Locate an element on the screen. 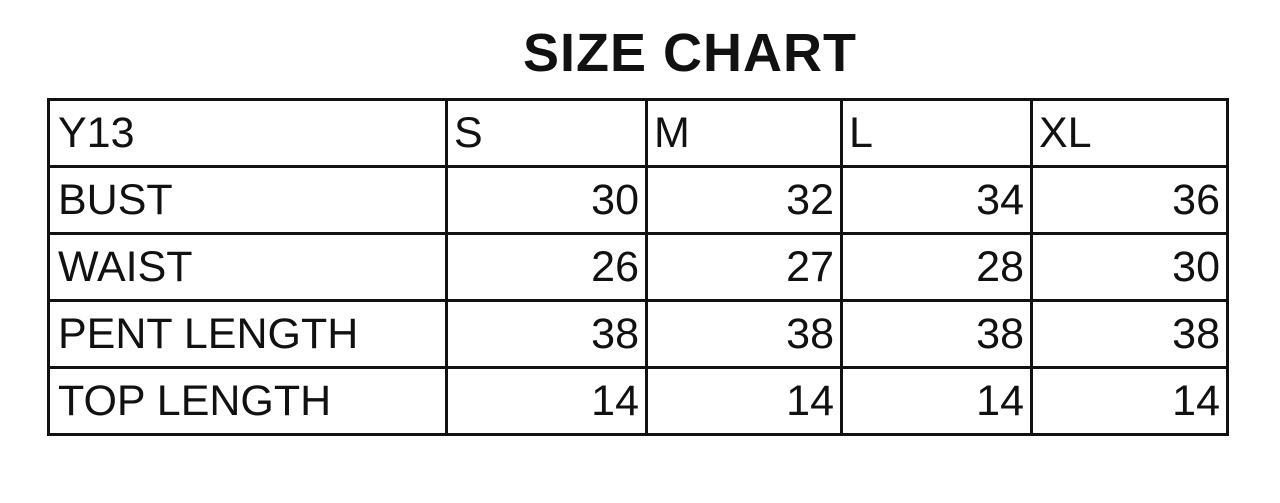 This screenshot has width=1280, height=503. table-cell: 32 is located at coordinates (744, 200).